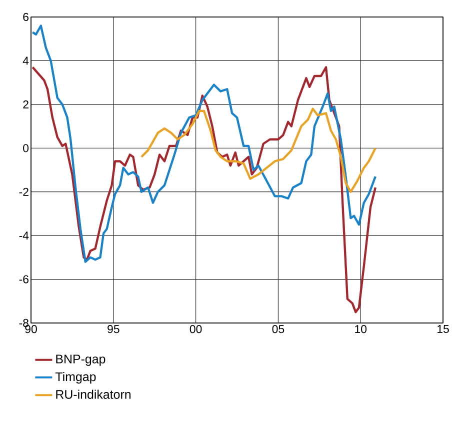 The image size is (453, 433). I want to click on x-tick-label: 15, so click(443, 329).